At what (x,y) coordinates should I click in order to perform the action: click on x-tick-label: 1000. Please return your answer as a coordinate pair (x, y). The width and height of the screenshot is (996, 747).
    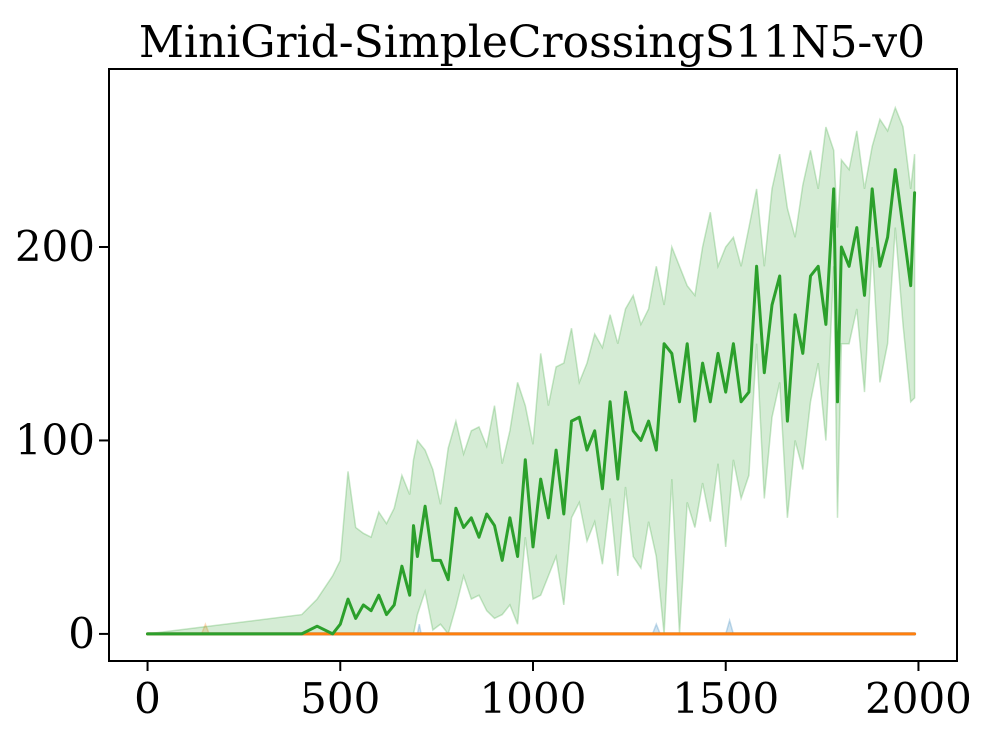
    Looking at the image, I should click on (533, 698).